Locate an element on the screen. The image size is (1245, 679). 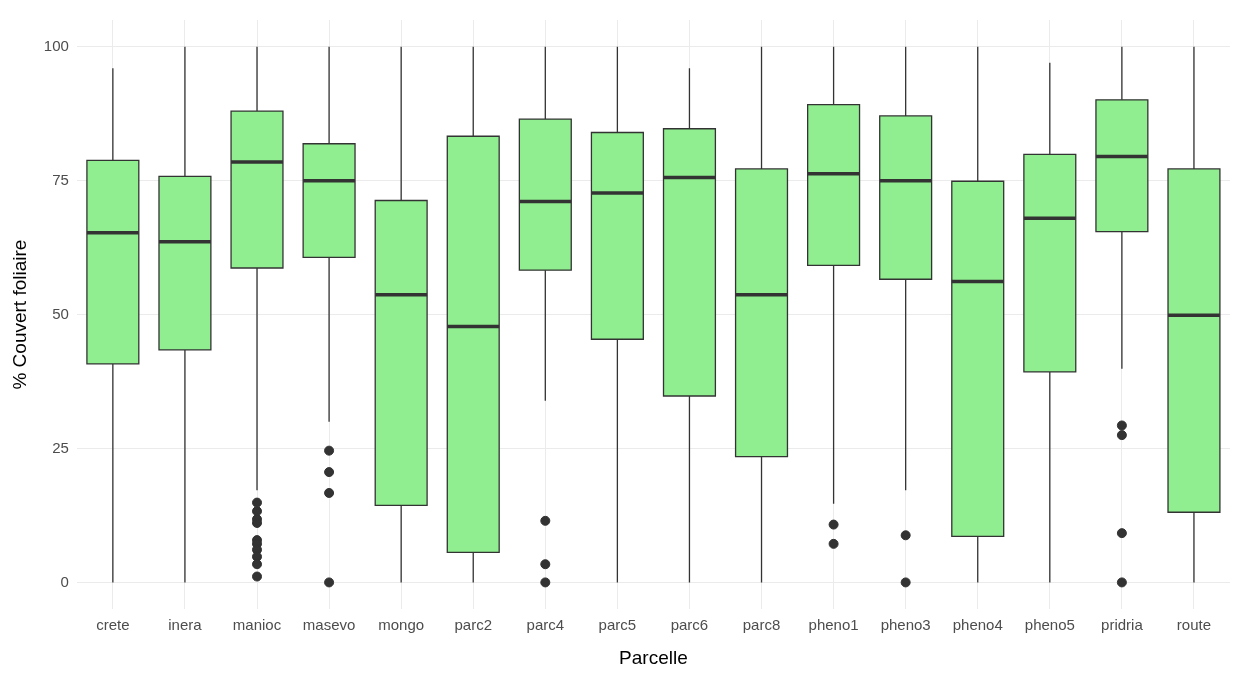
y-tick-label: 75 is located at coordinates (60, 179).